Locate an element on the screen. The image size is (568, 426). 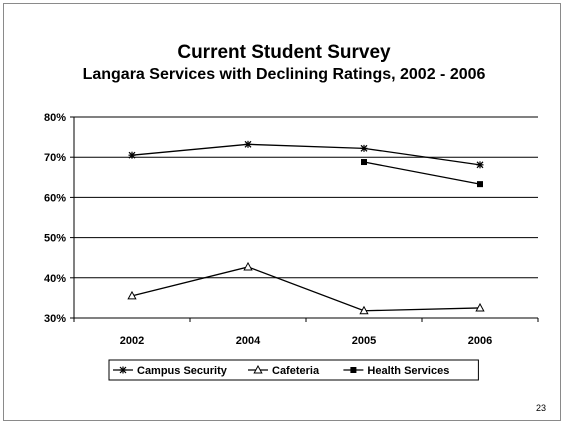
legend-item: Health Services is located at coordinates (396, 371).